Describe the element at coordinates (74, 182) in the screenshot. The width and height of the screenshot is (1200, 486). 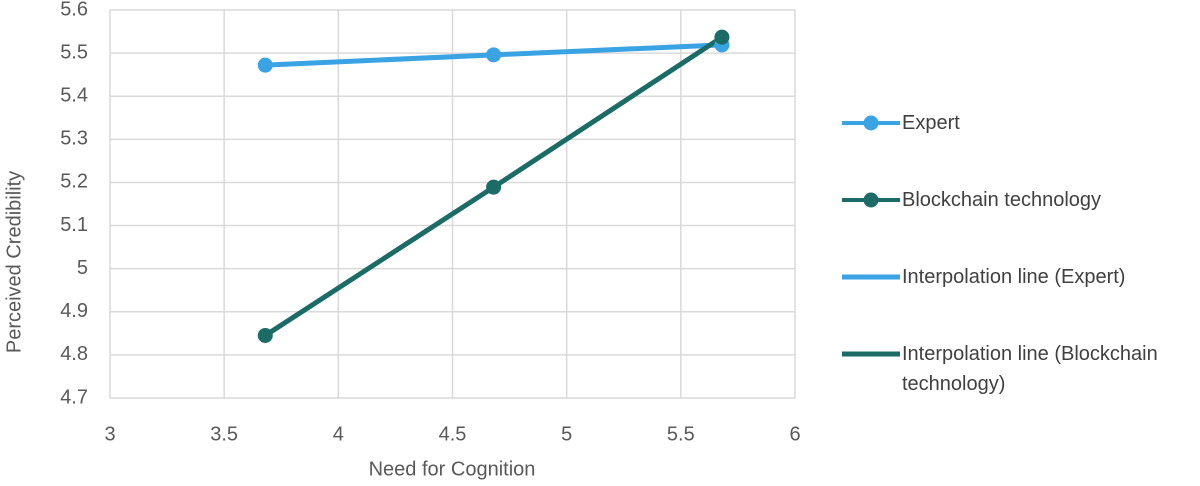
I see `y-tick-label: 5.2` at that location.